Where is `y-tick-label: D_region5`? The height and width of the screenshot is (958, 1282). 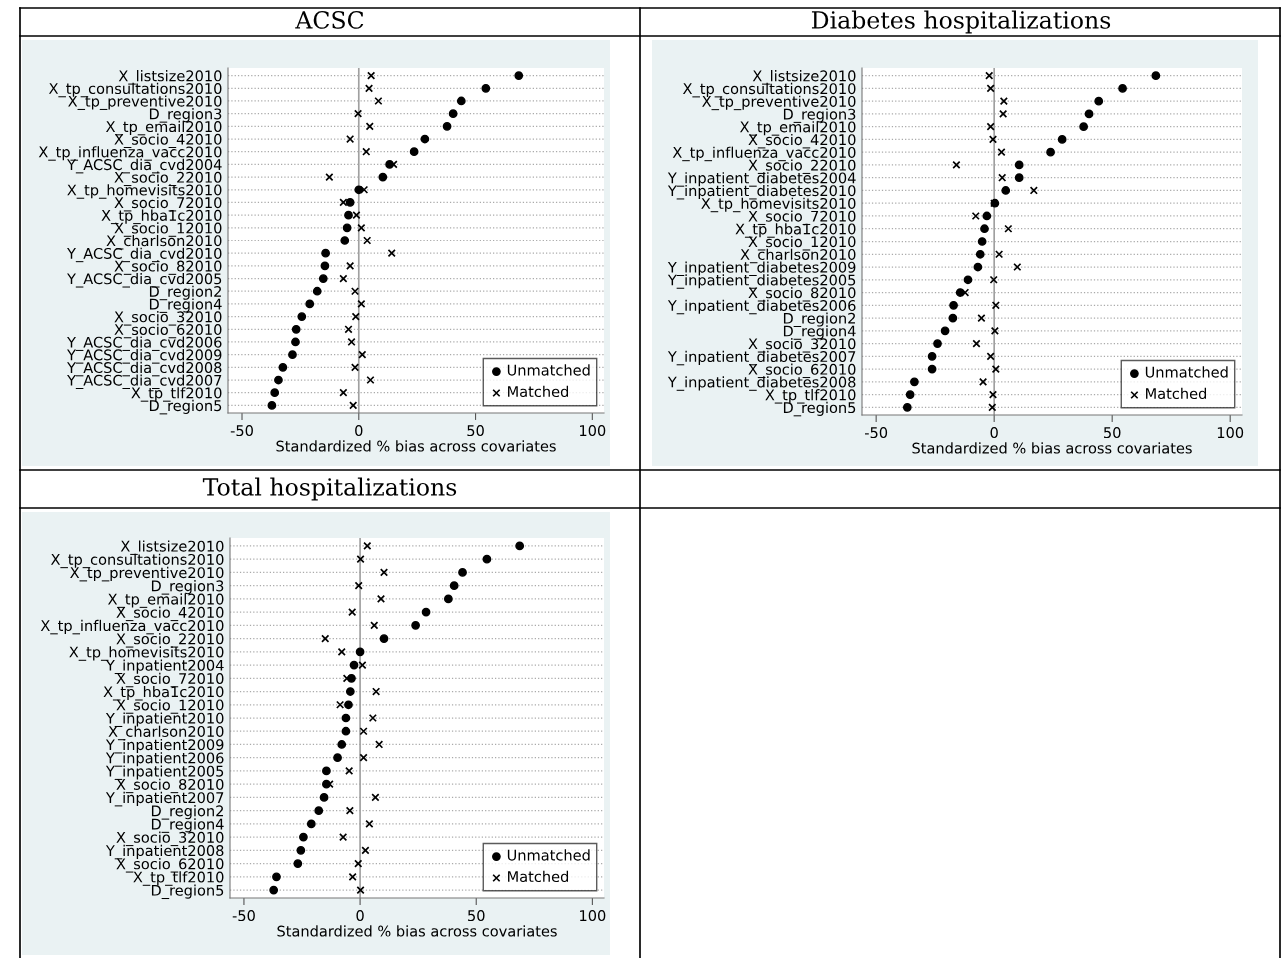
y-tick-label: D_region5 is located at coordinates (187, 892).